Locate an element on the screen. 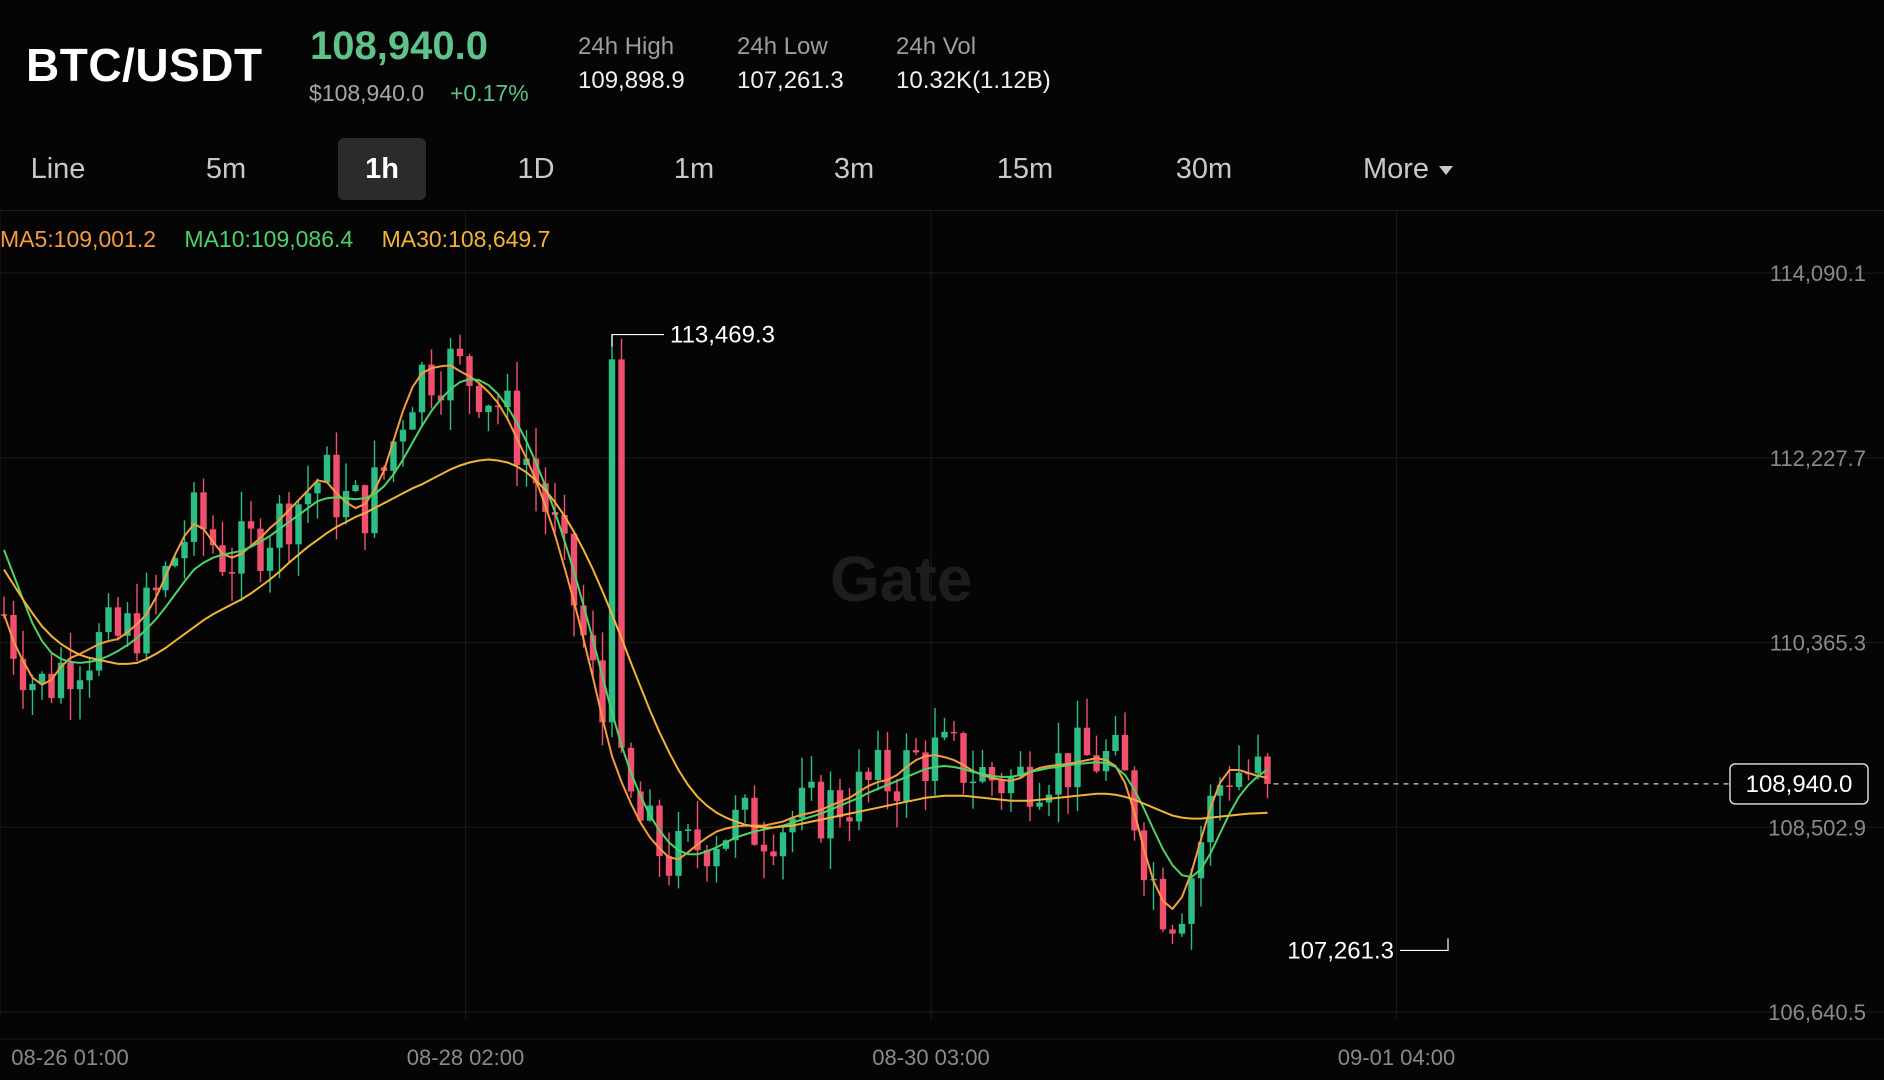 The width and height of the screenshot is (1884, 1080). ma5-value: MA5:109,001.2 is located at coordinates (78, 239).